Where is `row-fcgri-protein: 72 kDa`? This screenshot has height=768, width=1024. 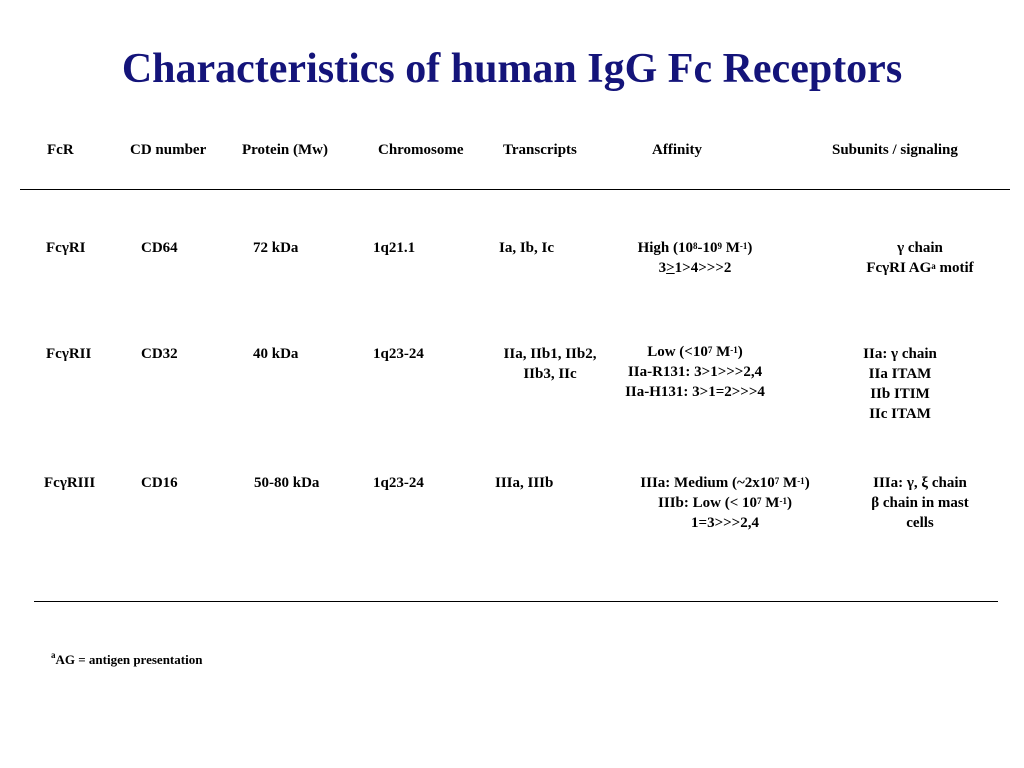
row-fcgri-protein: 72 kDa is located at coordinates (276, 248).